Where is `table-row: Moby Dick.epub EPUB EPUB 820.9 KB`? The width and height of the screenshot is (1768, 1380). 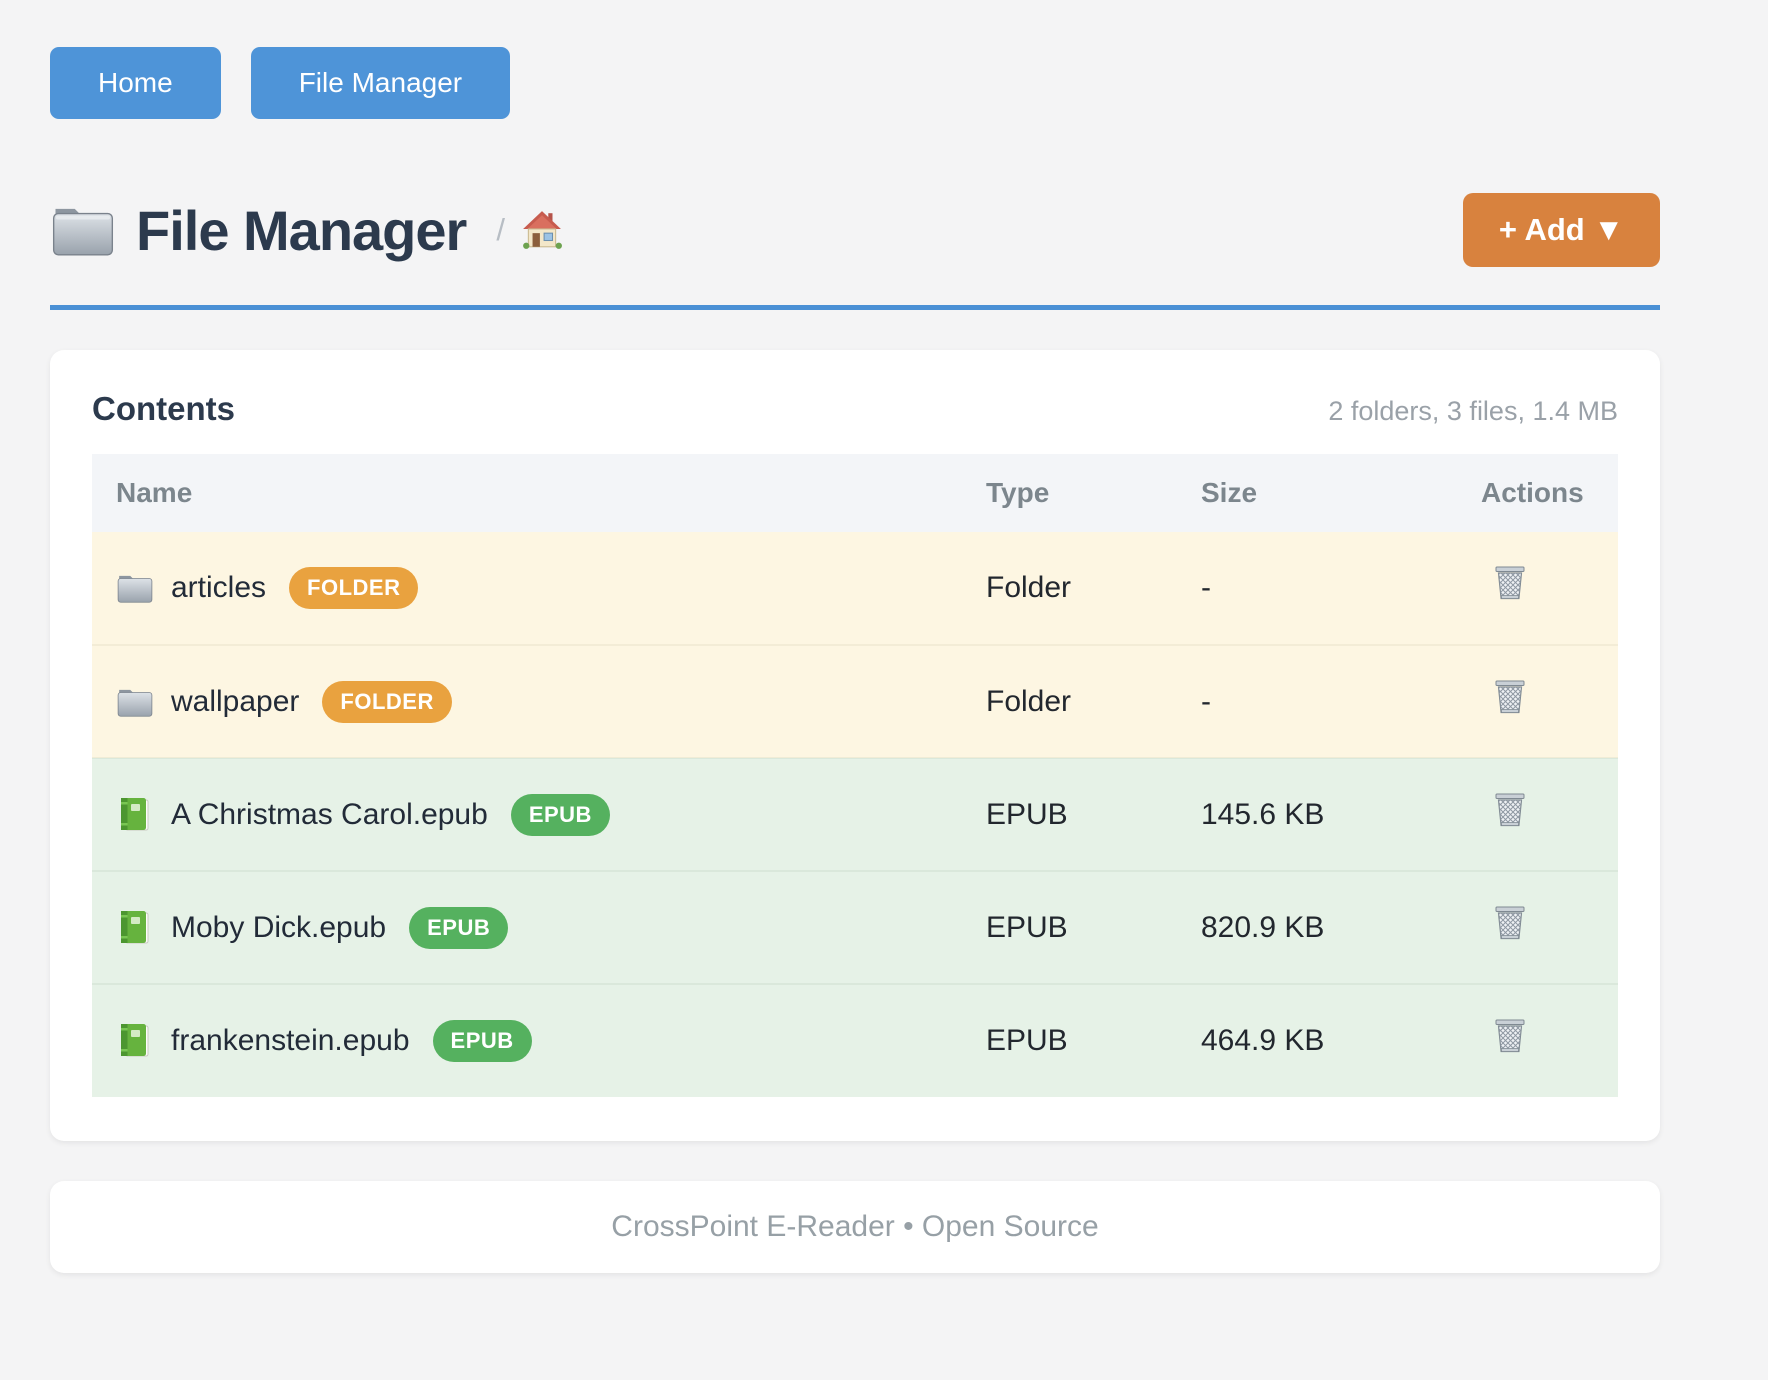
table-row: Moby Dick.epub EPUB EPUB 820.9 KB is located at coordinates (855, 927).